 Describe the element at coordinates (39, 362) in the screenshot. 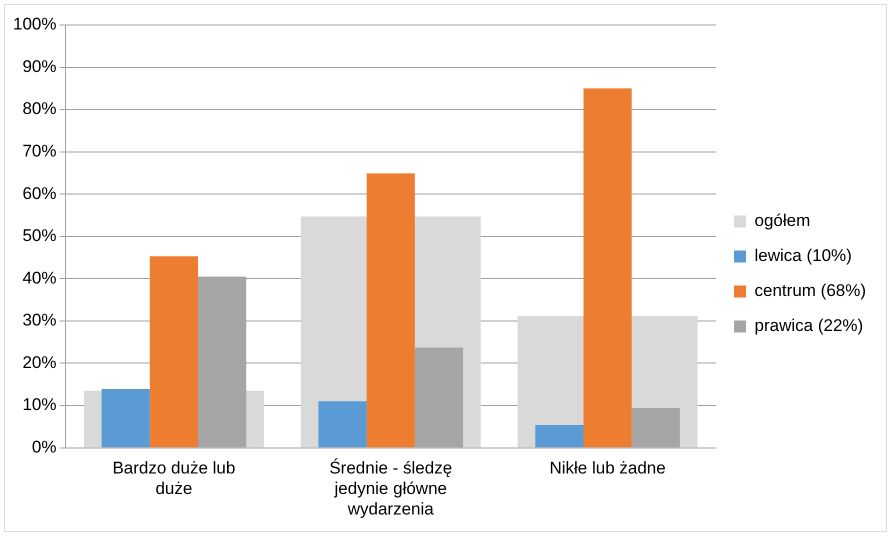

I see `y-tick-label: 20%` at that location.